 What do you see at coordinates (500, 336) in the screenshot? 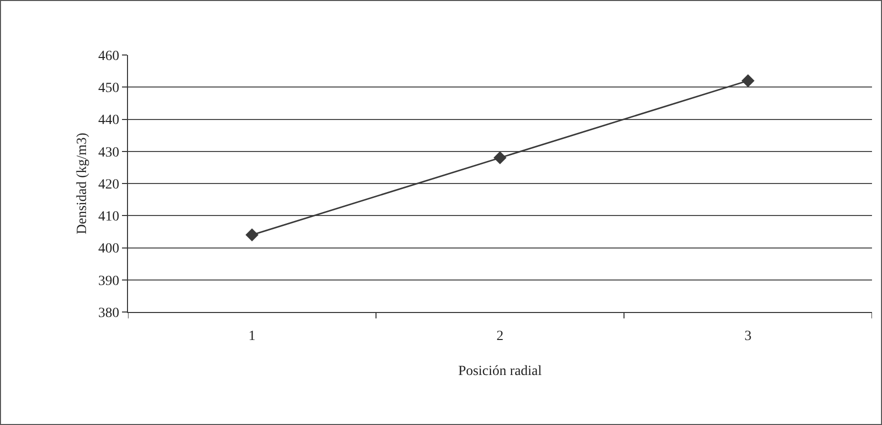
I see `x-tick-label: 2` at bounding box center [500, 336].